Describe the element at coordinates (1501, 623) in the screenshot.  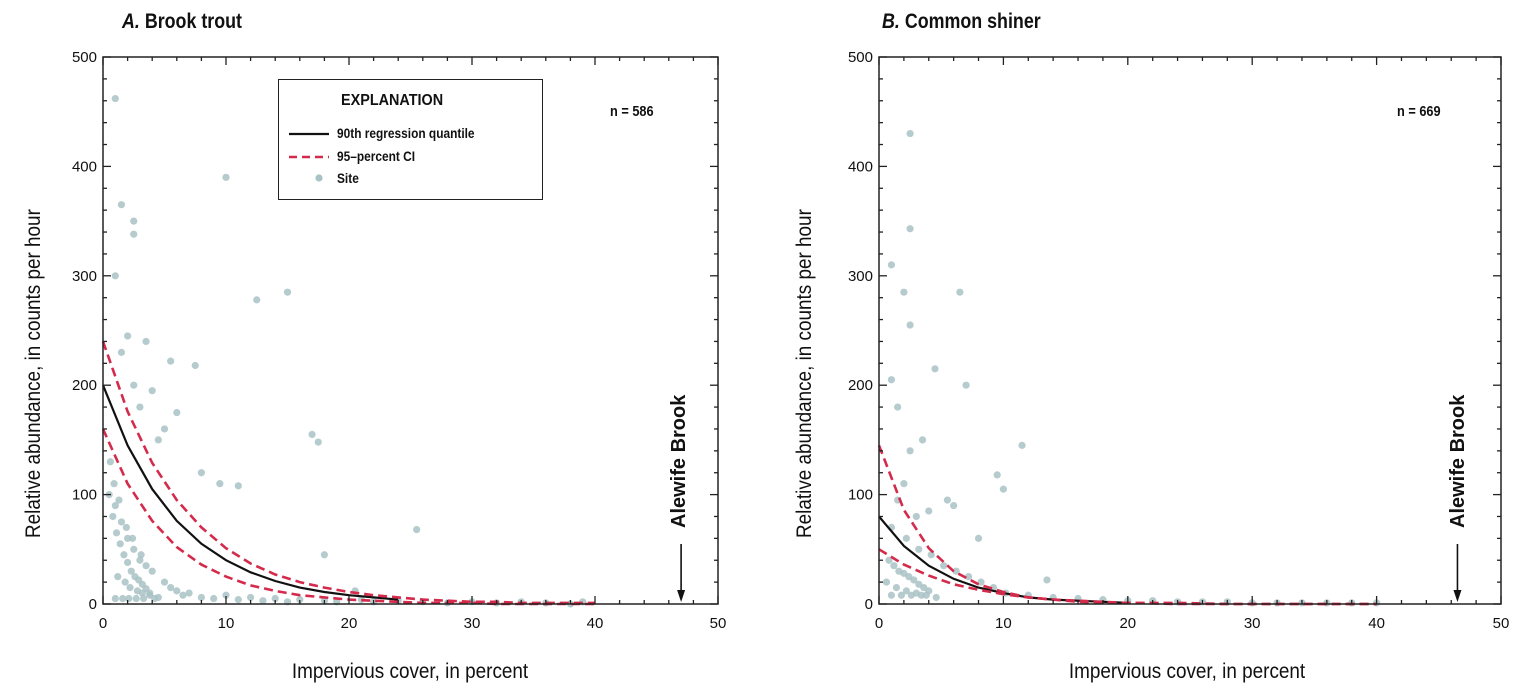
I see `panel-b-x-tick-label: 50` at that location.